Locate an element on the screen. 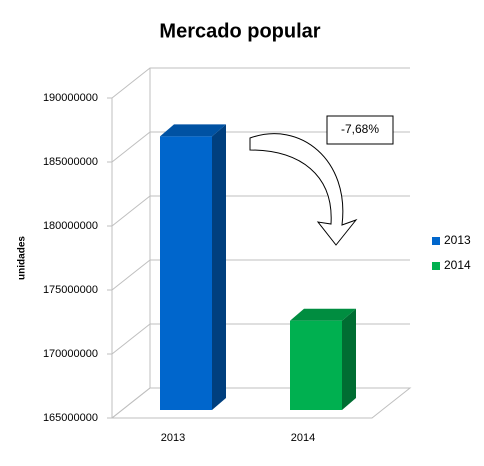 This screenshot has height=466, width=484. x-tick-label: 2013 is located at coordinates (173, 438).